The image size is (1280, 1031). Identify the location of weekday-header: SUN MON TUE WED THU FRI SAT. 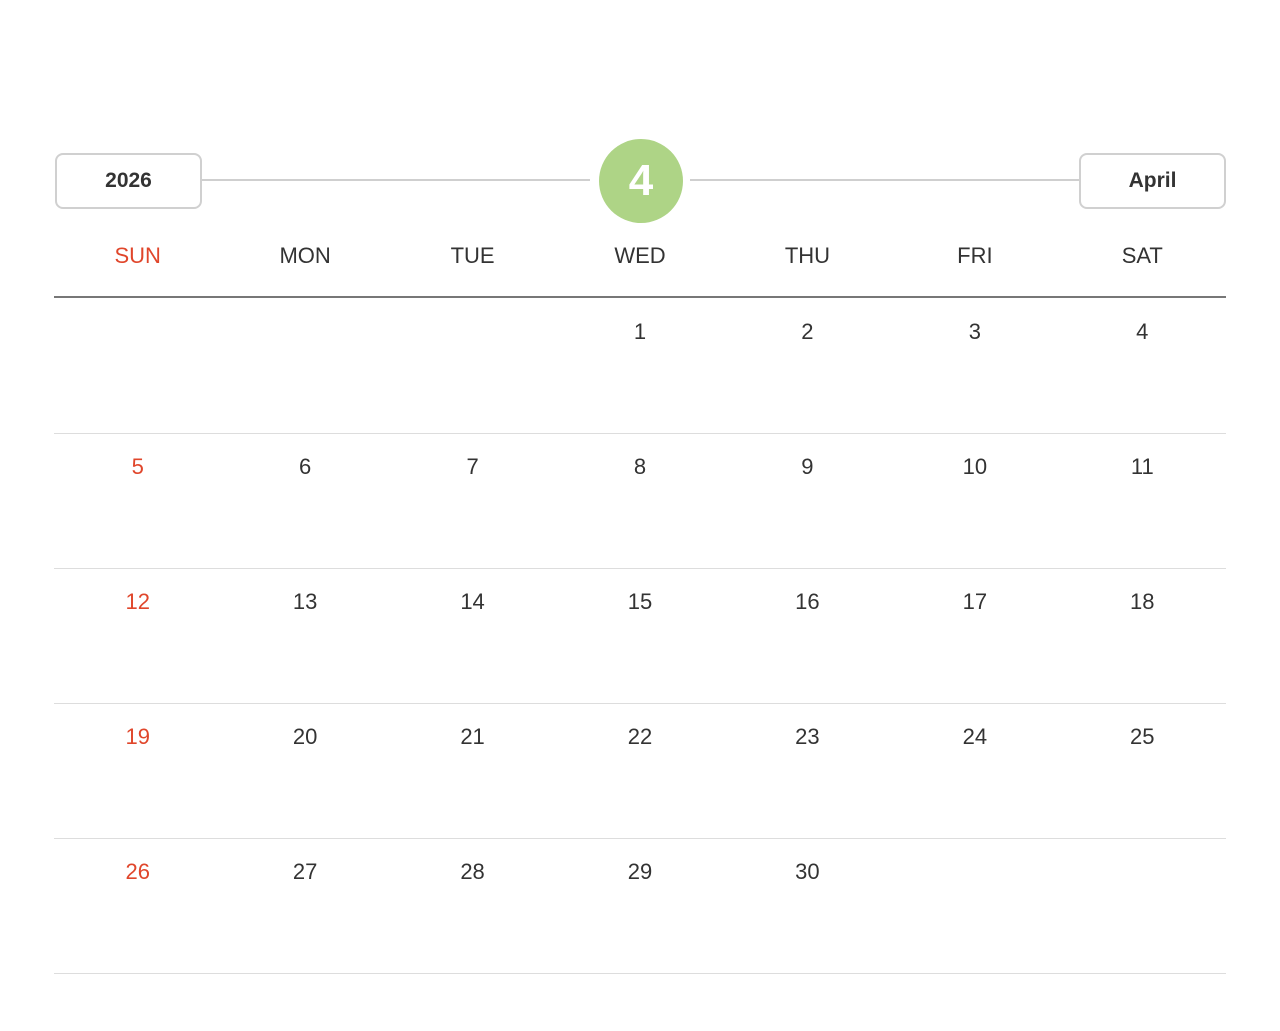
(640, 256).